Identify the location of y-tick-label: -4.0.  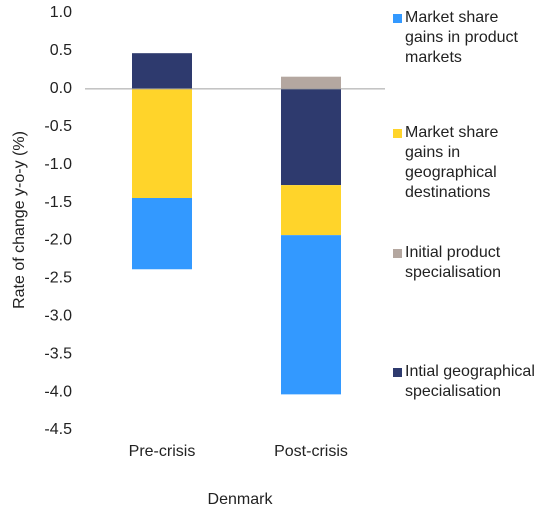
(58, 391).